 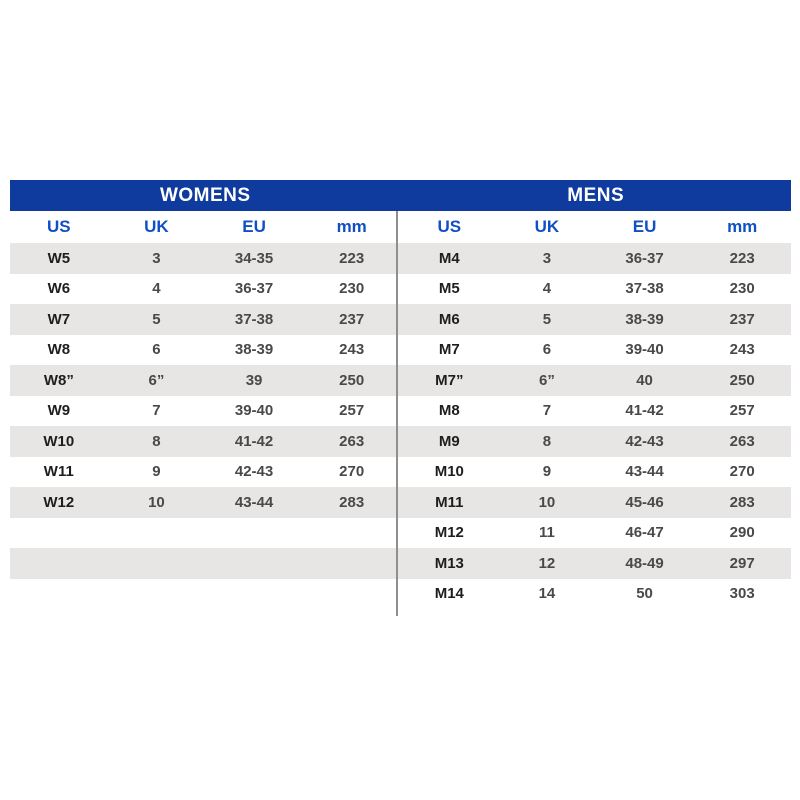 I want to click on table-cell: W8, so click(x=59, y=350).